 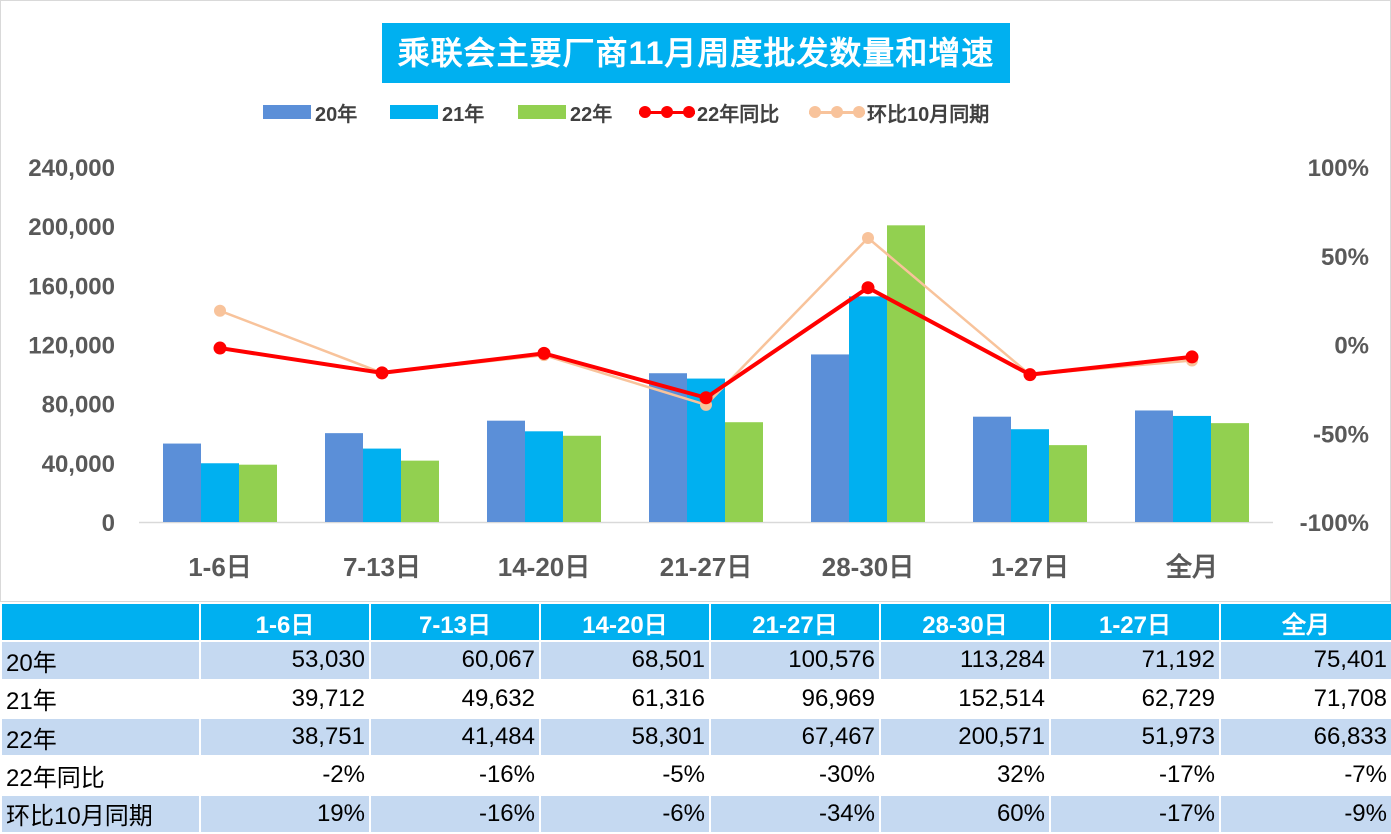 I want to click on table-cell: -7%, so click(x=1305, y=775).